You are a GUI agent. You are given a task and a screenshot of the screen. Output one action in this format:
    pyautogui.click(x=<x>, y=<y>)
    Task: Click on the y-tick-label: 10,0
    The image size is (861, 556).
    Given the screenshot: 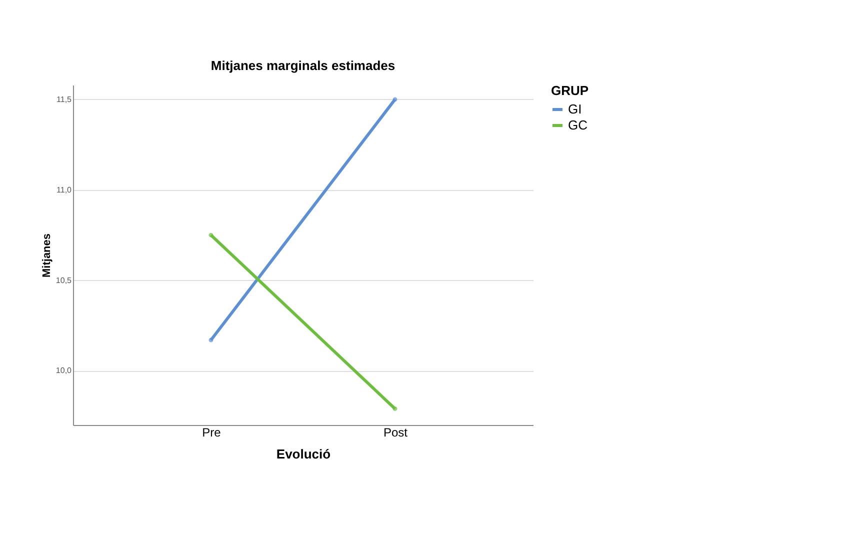 What is the action you would take?
    pyautogui.click(x=64, y=371)
    